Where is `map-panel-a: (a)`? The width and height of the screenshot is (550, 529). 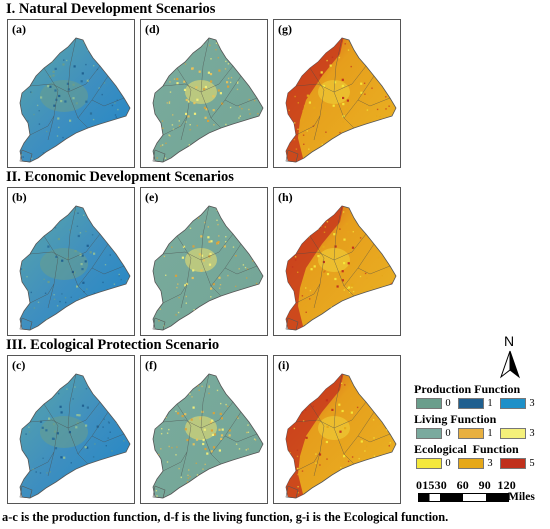
map-panel-a: (a) is located at coordinates (71, 93).